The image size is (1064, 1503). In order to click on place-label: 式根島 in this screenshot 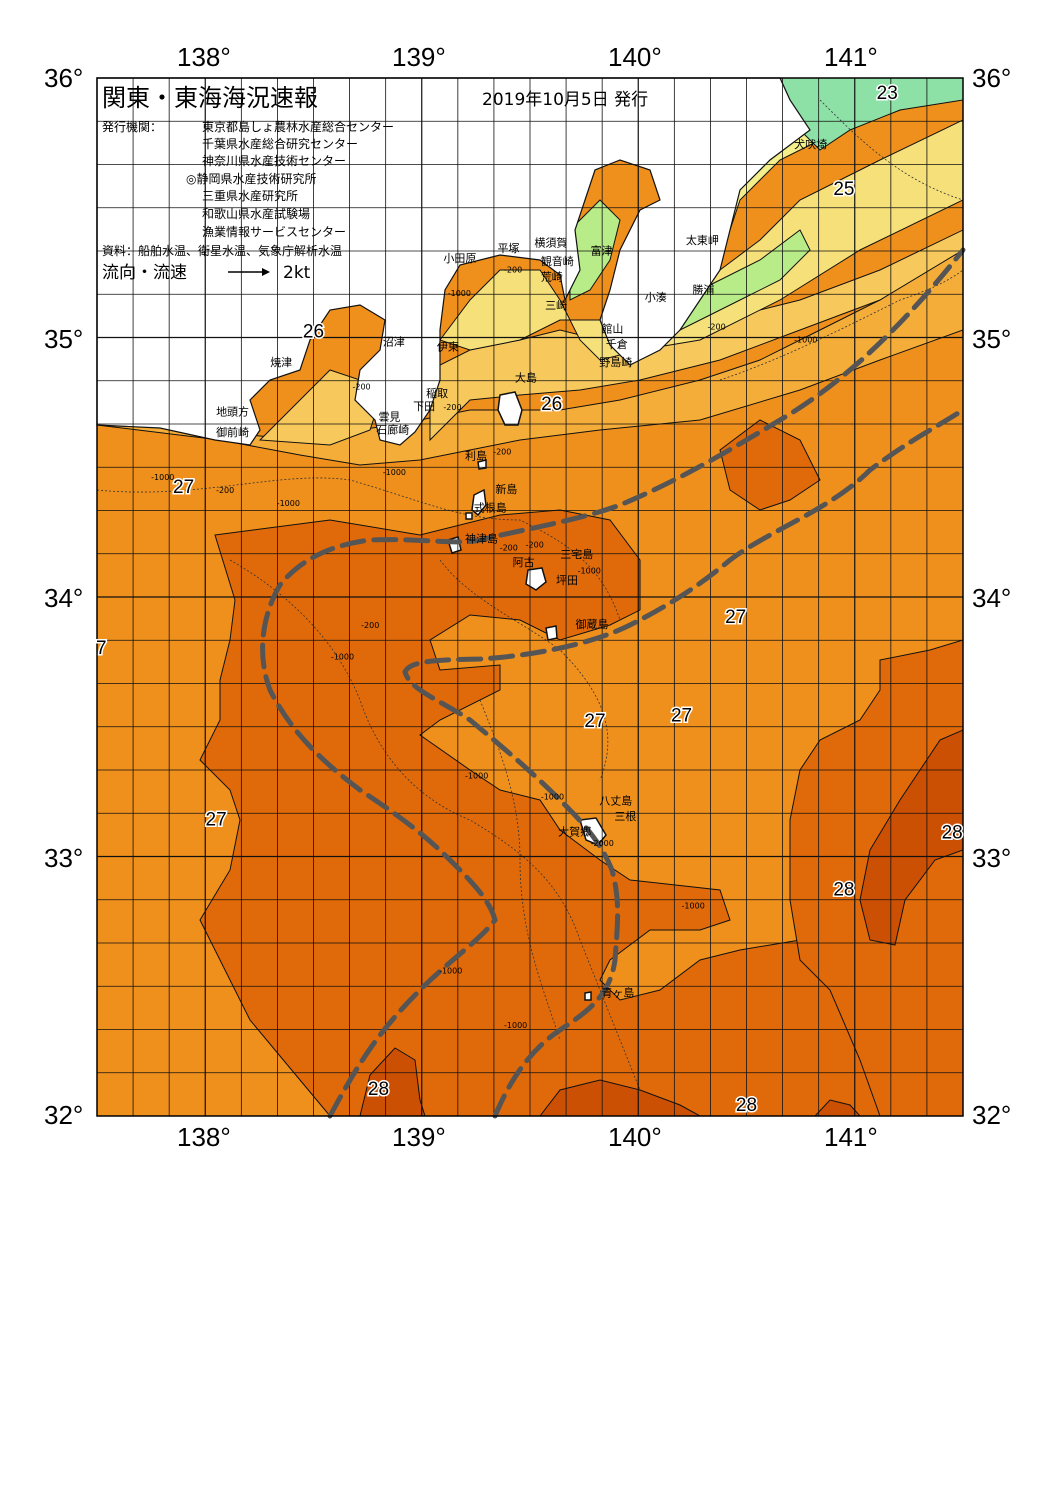, I will do `click(490, 507)`.